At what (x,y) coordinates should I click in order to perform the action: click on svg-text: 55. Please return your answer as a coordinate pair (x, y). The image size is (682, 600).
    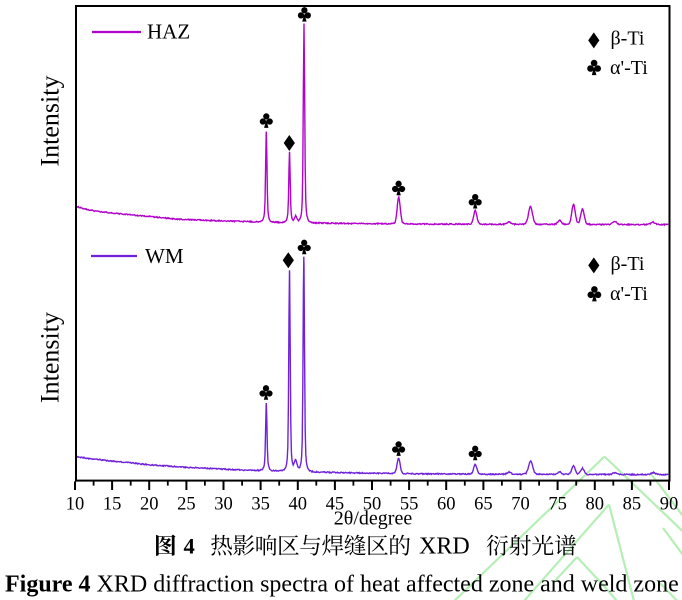
    Looking at the image, I should click on (409, 505).